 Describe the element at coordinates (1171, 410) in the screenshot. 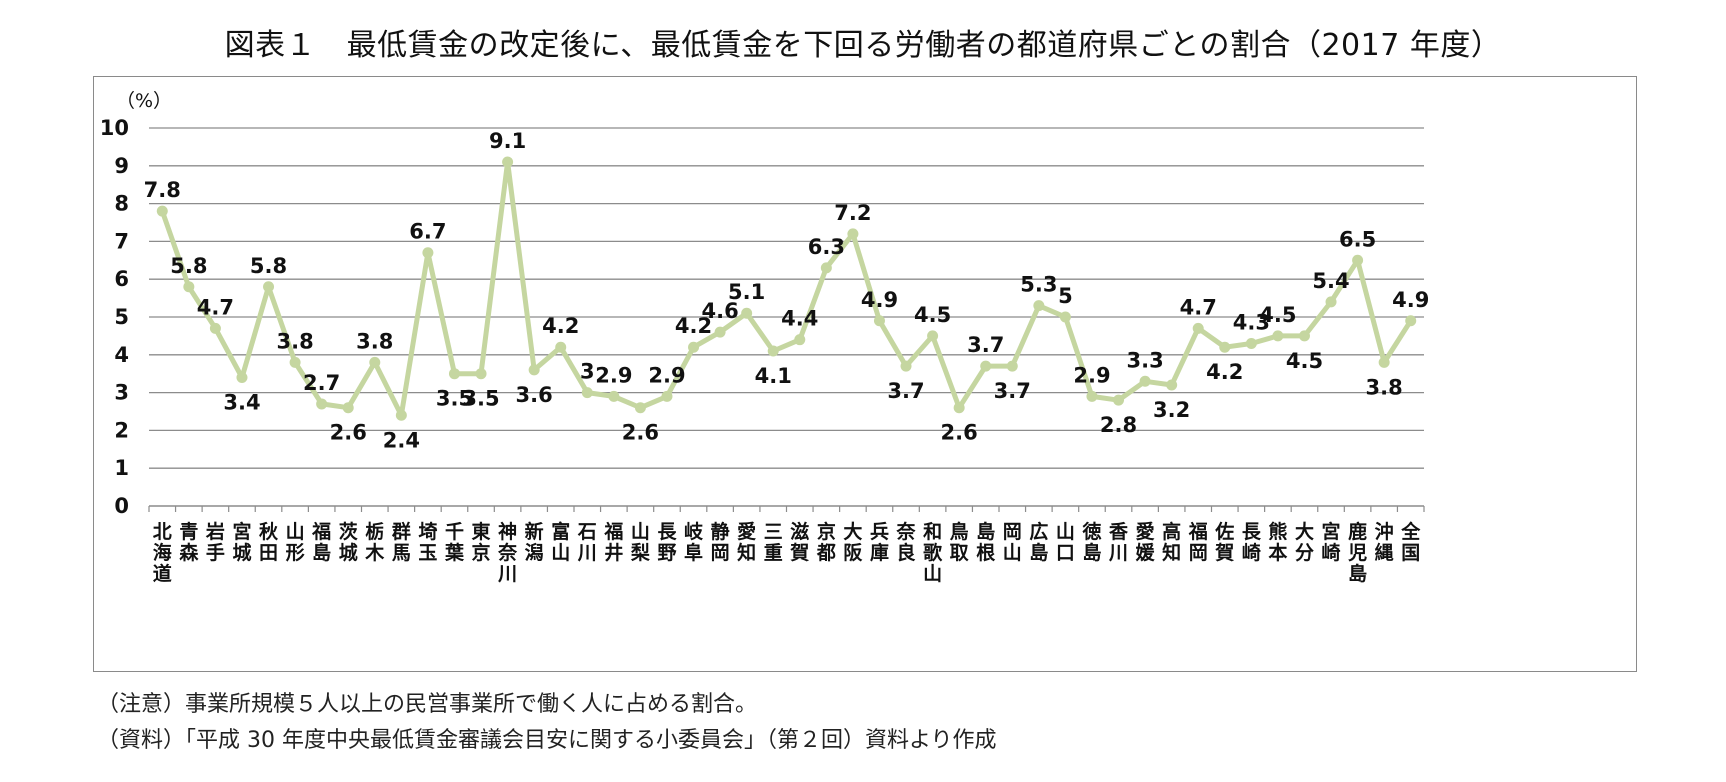

I see `data-label: 3.2` at that location.